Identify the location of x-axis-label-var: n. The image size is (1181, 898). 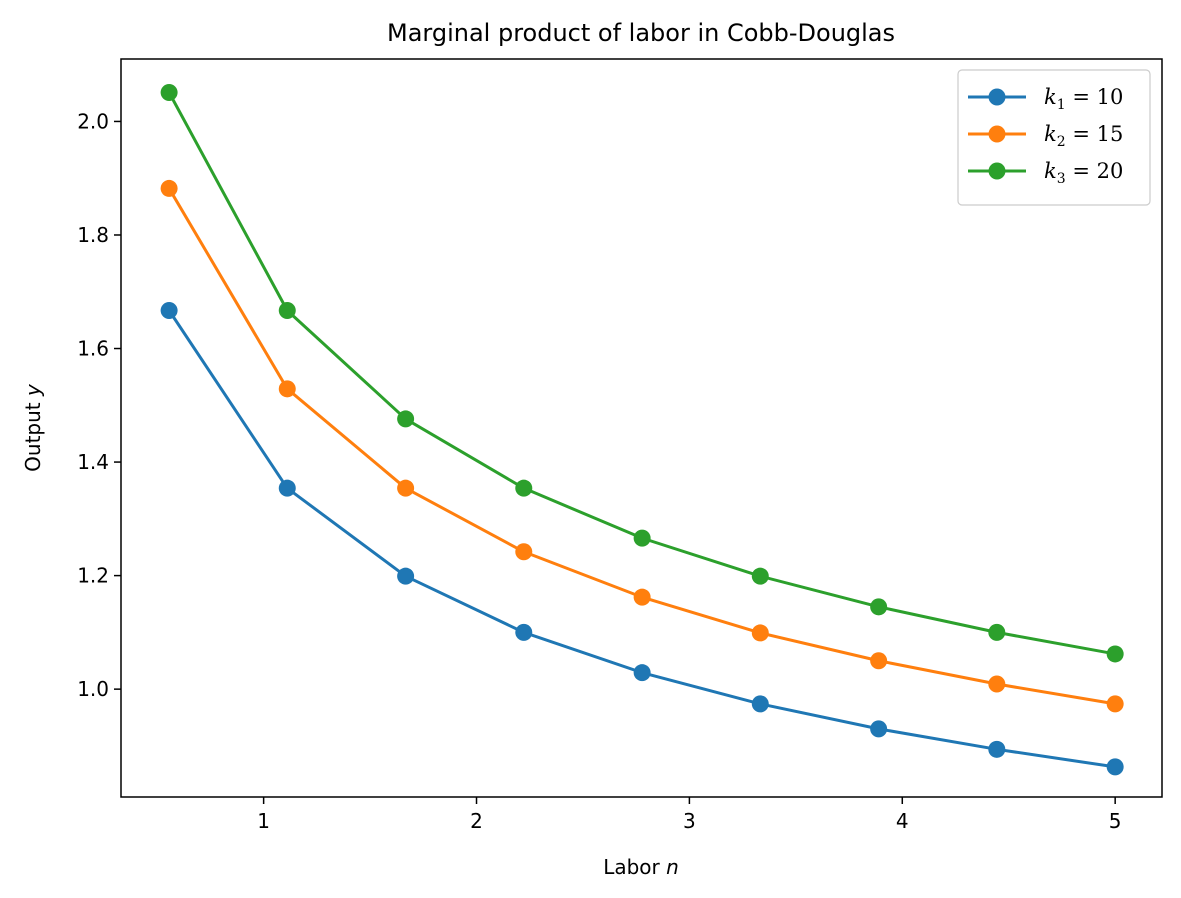
(672, 867).